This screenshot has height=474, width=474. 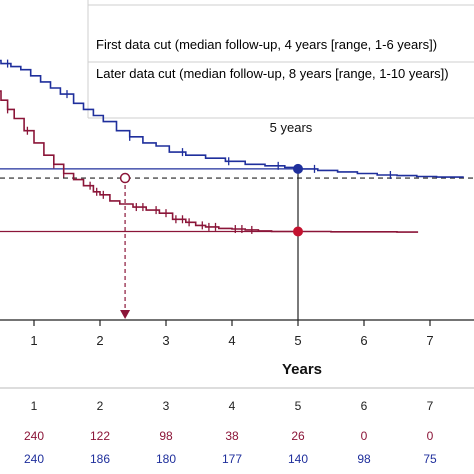 What do you see at coordinates (232, 406) in the screenshot?
I see `risk-table-header: 4` at bounding box center [232, 406].